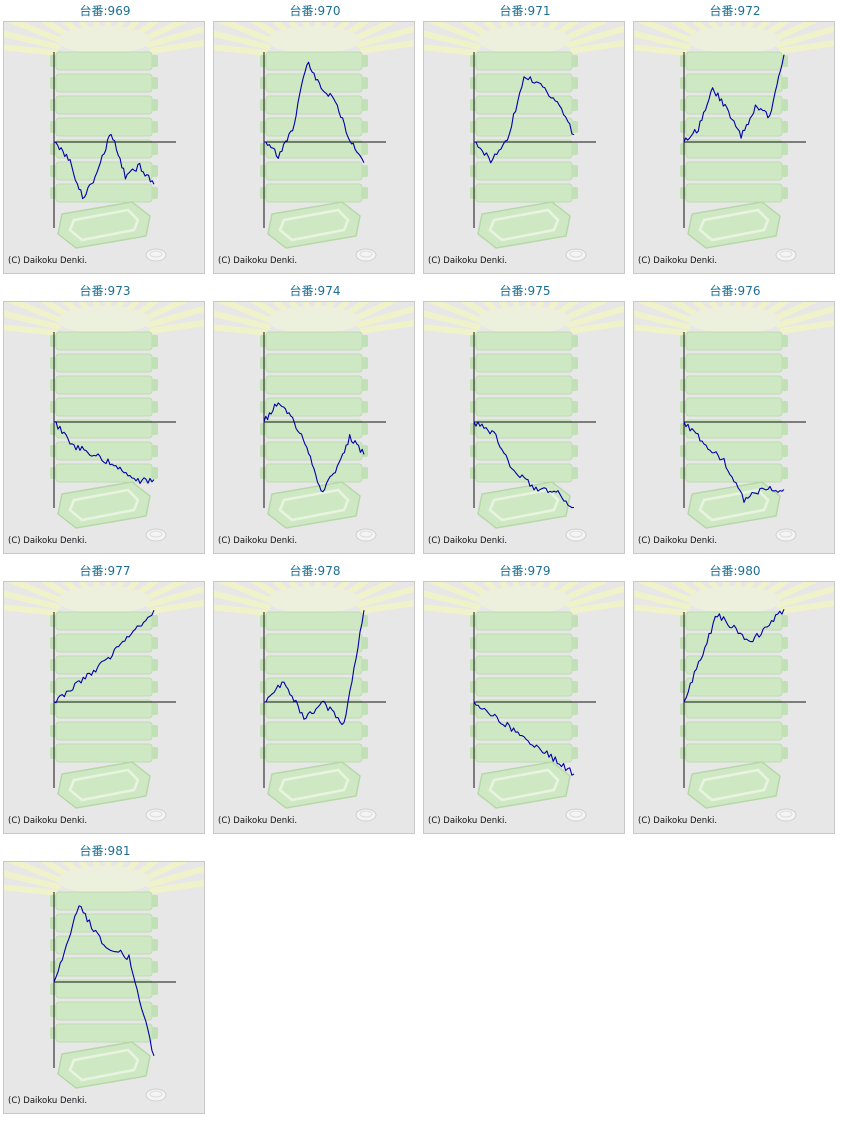 Image resolution: width=841 pixels, height=1122 pixels. Describe the element at coordinates (735, 571) in the screenshot. I see `machine-number-link: 台番:980` at that location.